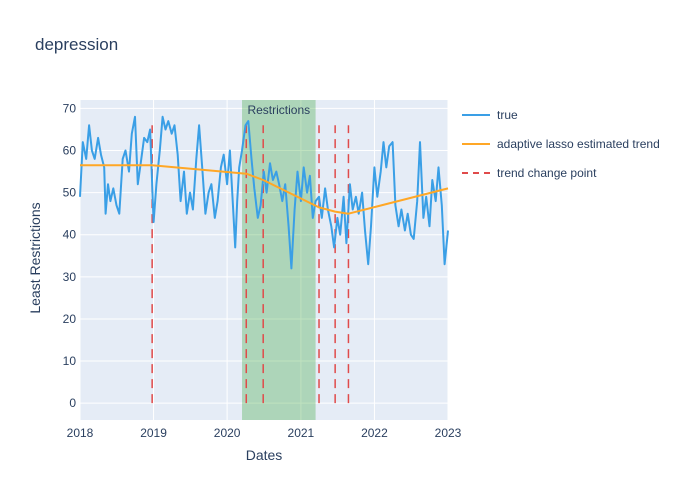 This screenshot has width=700, height=500. I want to click on y-tick-label: 70, so click(70, 108).